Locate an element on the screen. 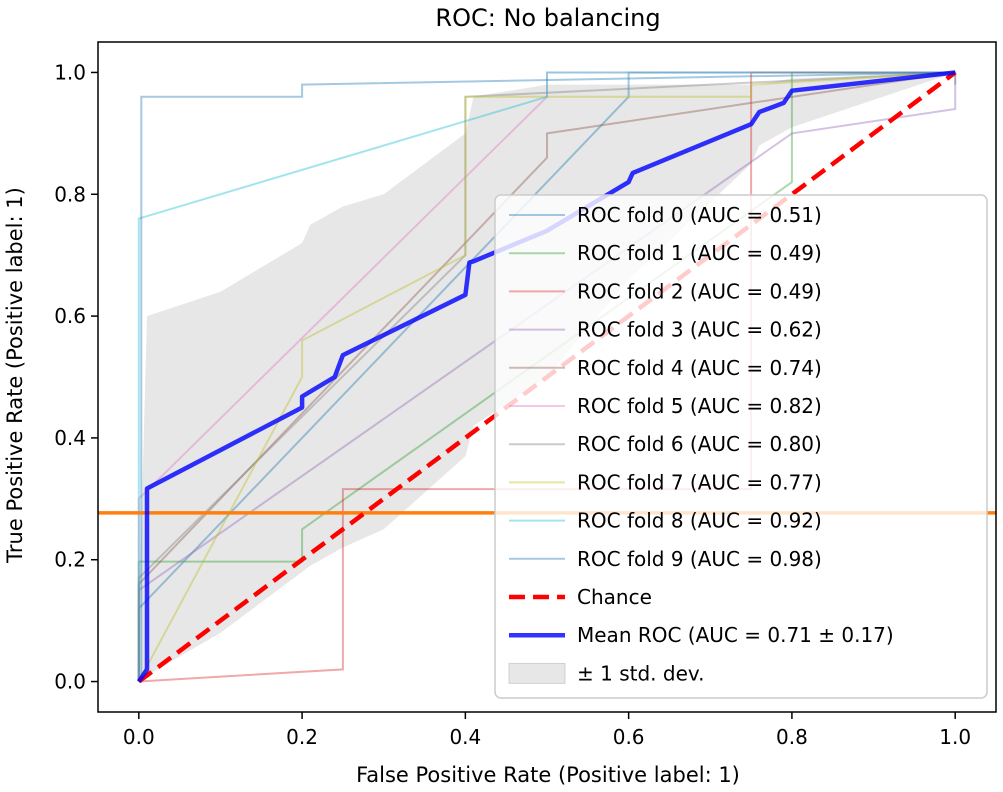 The image size is (1003, 792). legend-label: ROC fold 8 (AUC = 0.92) is located at coordinates (699, 521).